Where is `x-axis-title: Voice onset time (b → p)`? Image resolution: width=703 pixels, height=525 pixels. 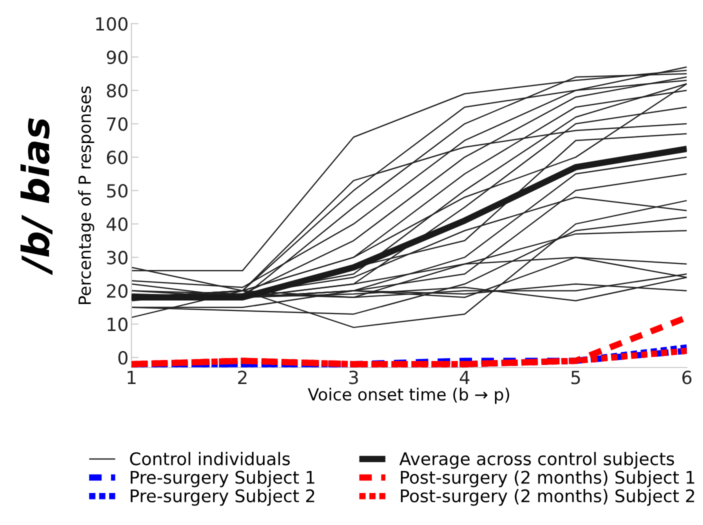
x-axis-title: Voice onset time (b → p) is located at coordinates (409, 396).